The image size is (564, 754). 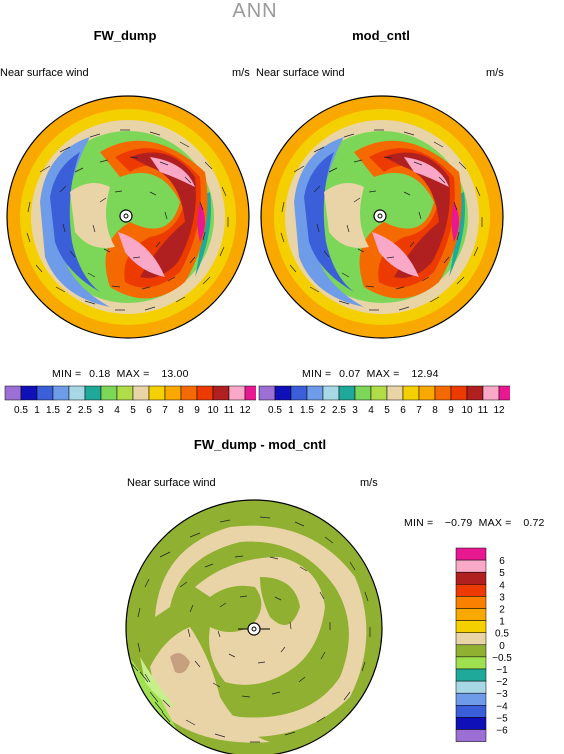 I want to click on panel1-pole-marker, so click(x=126, y=216).